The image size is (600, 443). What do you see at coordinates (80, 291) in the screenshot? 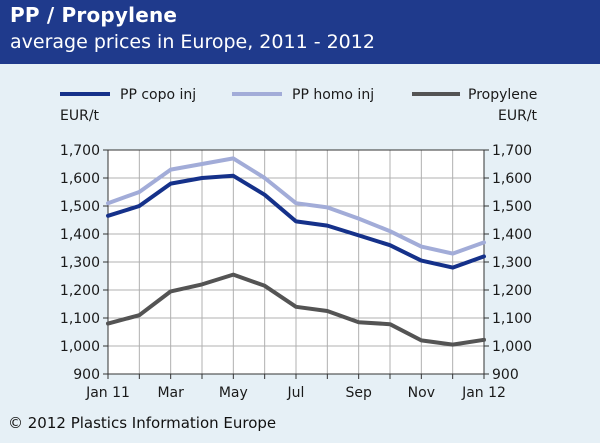
I see `y-tick-label-left: 1,200` at bounding box center [80, 291].